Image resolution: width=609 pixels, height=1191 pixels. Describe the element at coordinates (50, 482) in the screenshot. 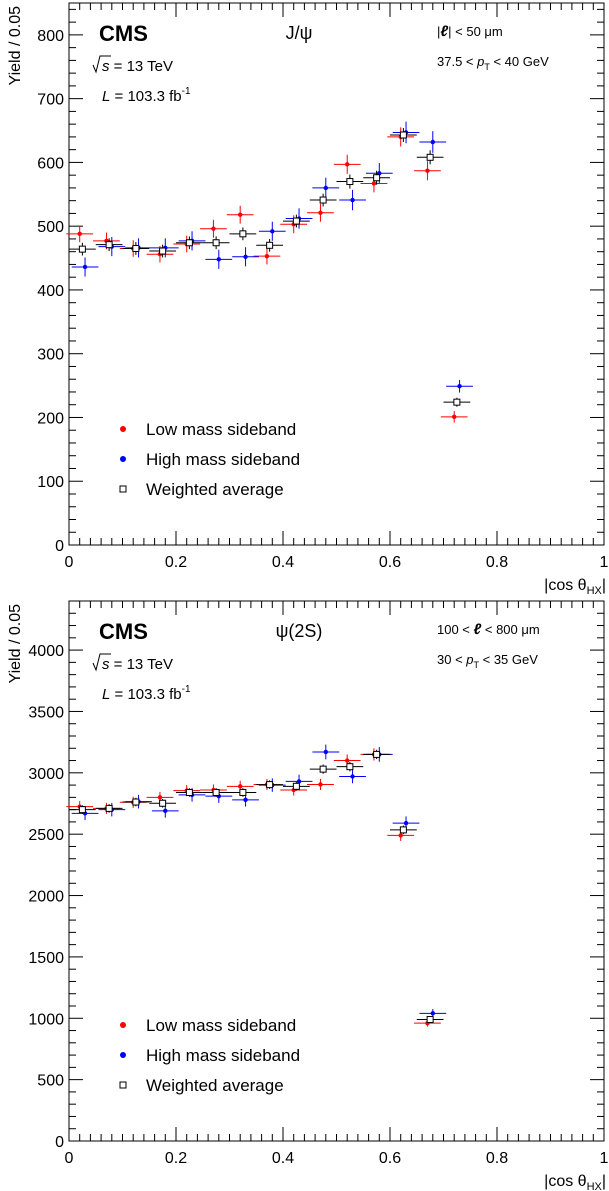

I see `y-tick-label: 100` at that location.